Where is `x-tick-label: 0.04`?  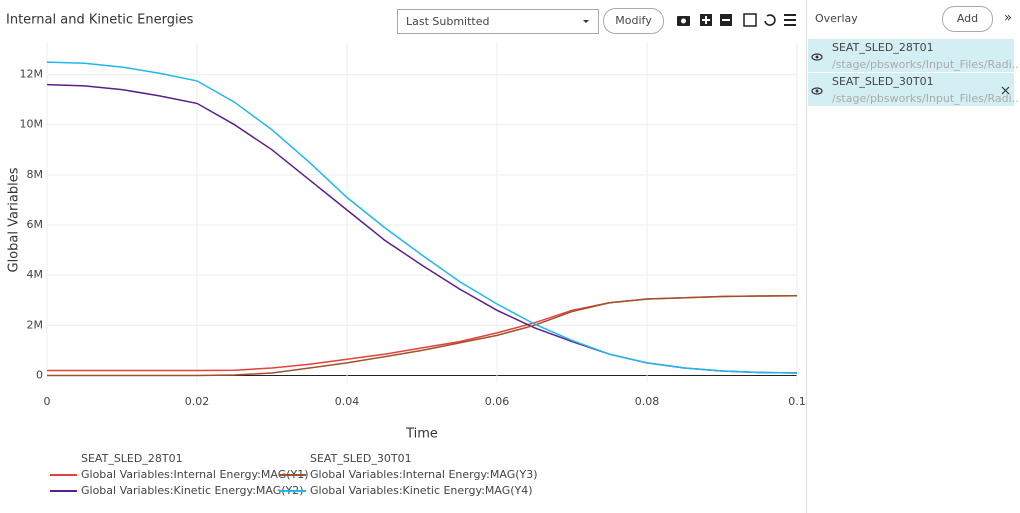 x-tick-label: 0.04 is located at coordinates (347, 401).